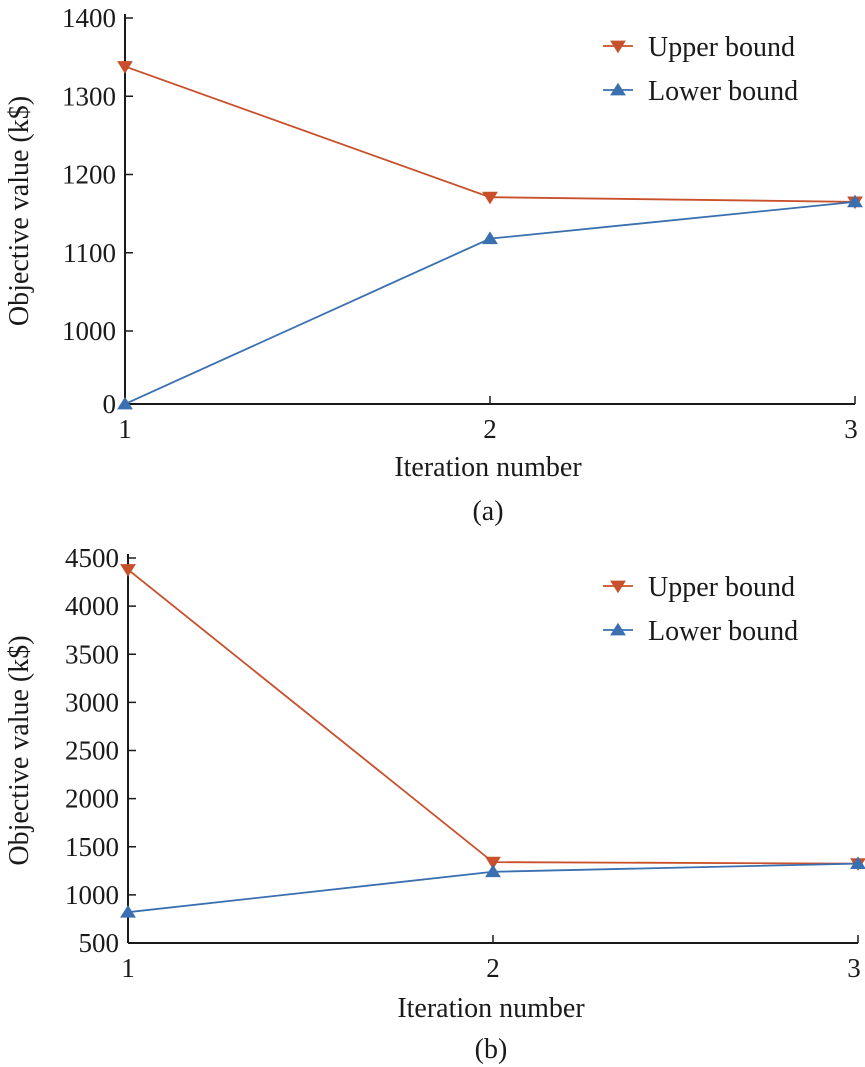 The height and width of the screenshot is (1067, 865). I want to click on y-tick-label: 4500, so click(92, 558).